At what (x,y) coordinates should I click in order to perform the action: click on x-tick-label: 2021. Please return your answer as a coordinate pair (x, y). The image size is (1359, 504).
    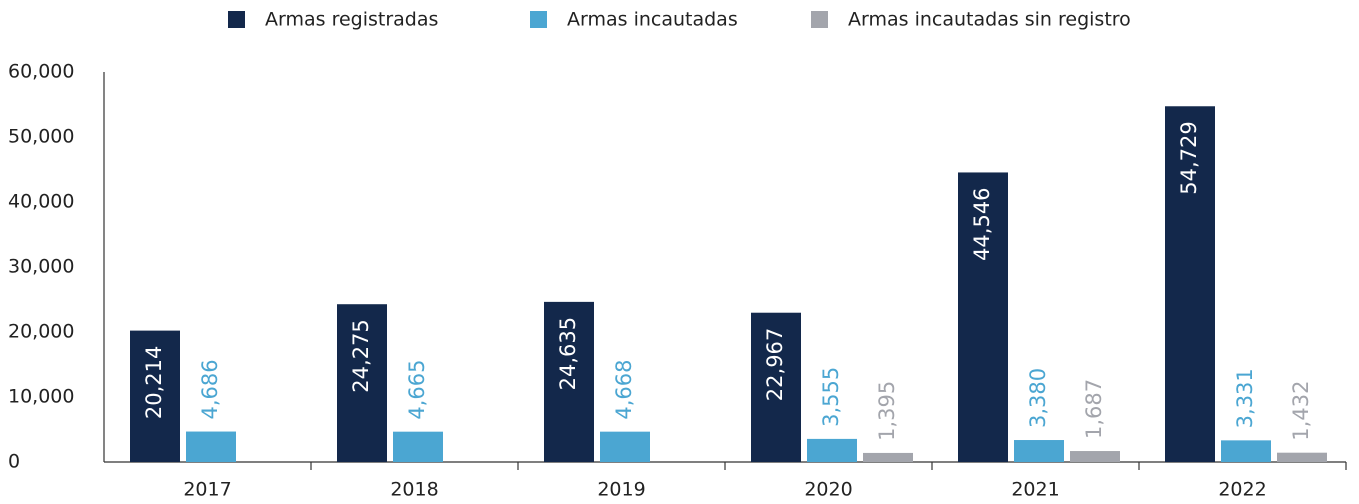
    Looking at the image, I should click on (1035, 490).